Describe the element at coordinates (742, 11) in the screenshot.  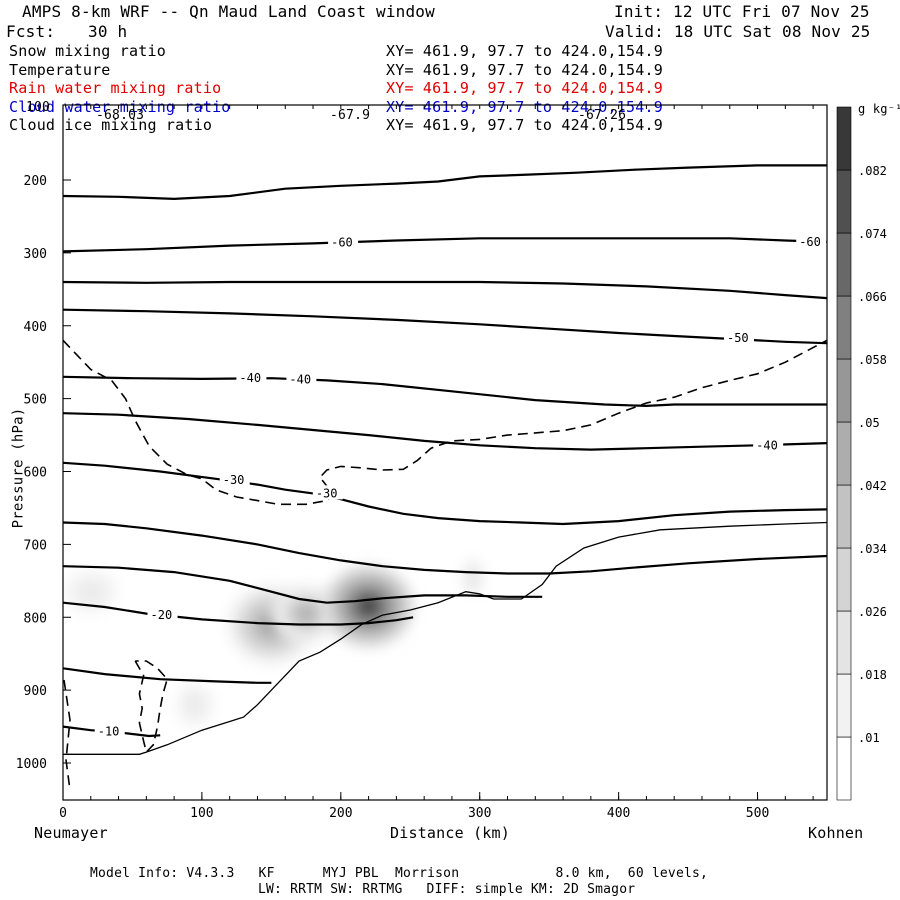
I see `init-time: Init: 12 UTC Fri 07 Nov 25` at that location.